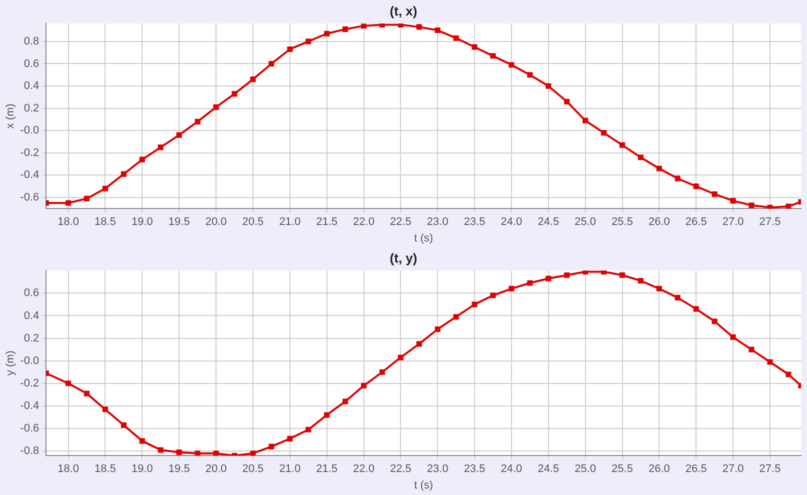  Describe the element at coordinates (511, 469) in the screenshot. I see `x-tick-label: 24.0` at that location.